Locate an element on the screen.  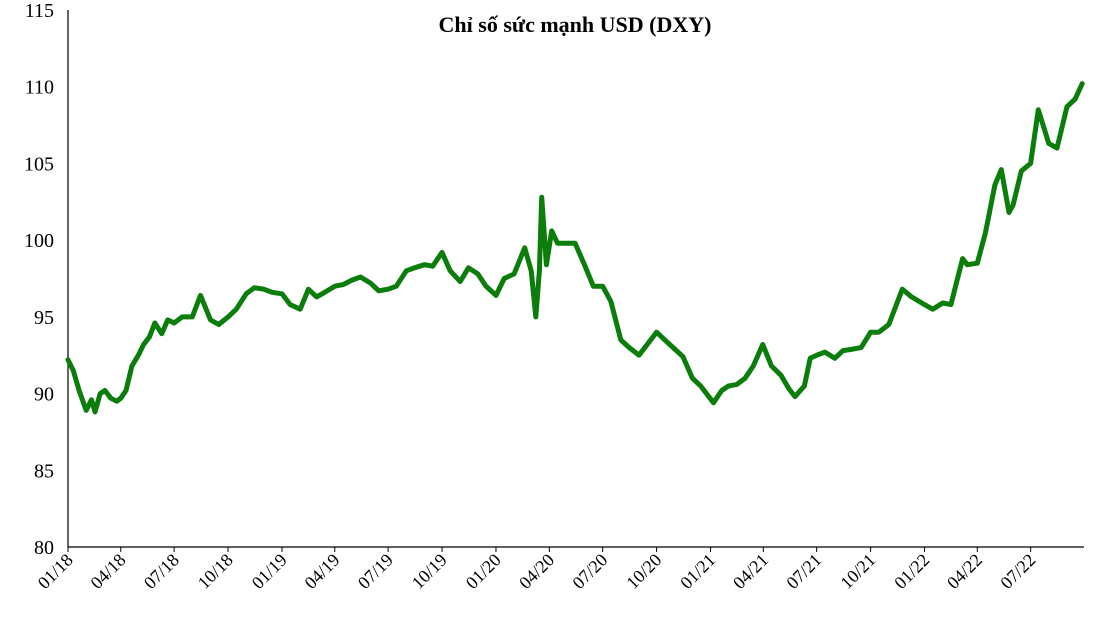
x-tick-label: 07/20 is located at coordinates (589, 571).